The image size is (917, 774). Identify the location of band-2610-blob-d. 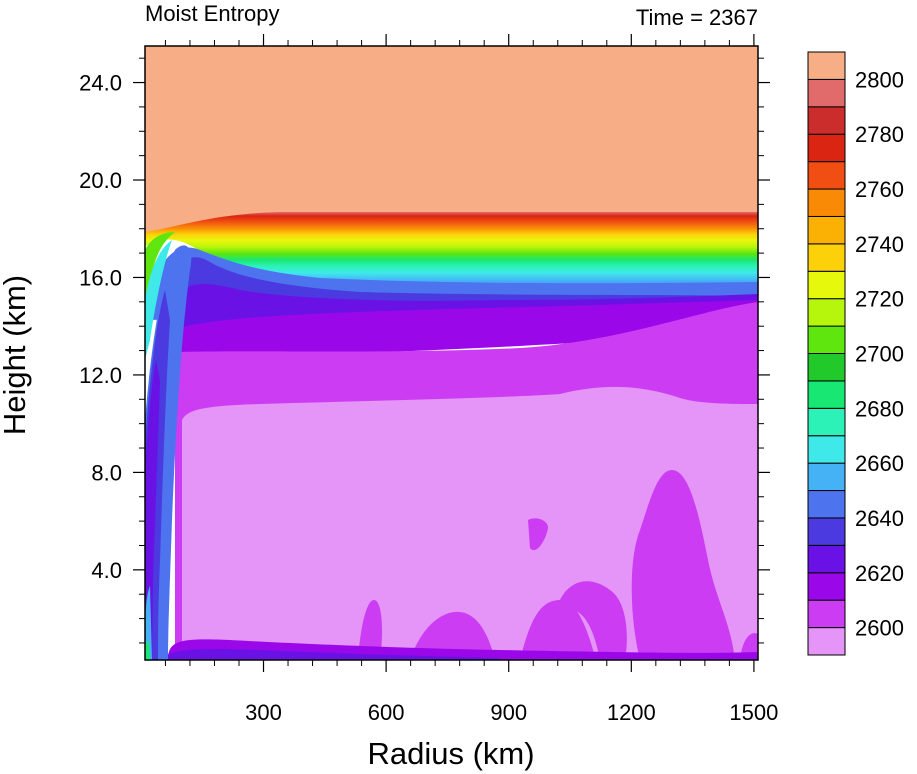
(452, 635).